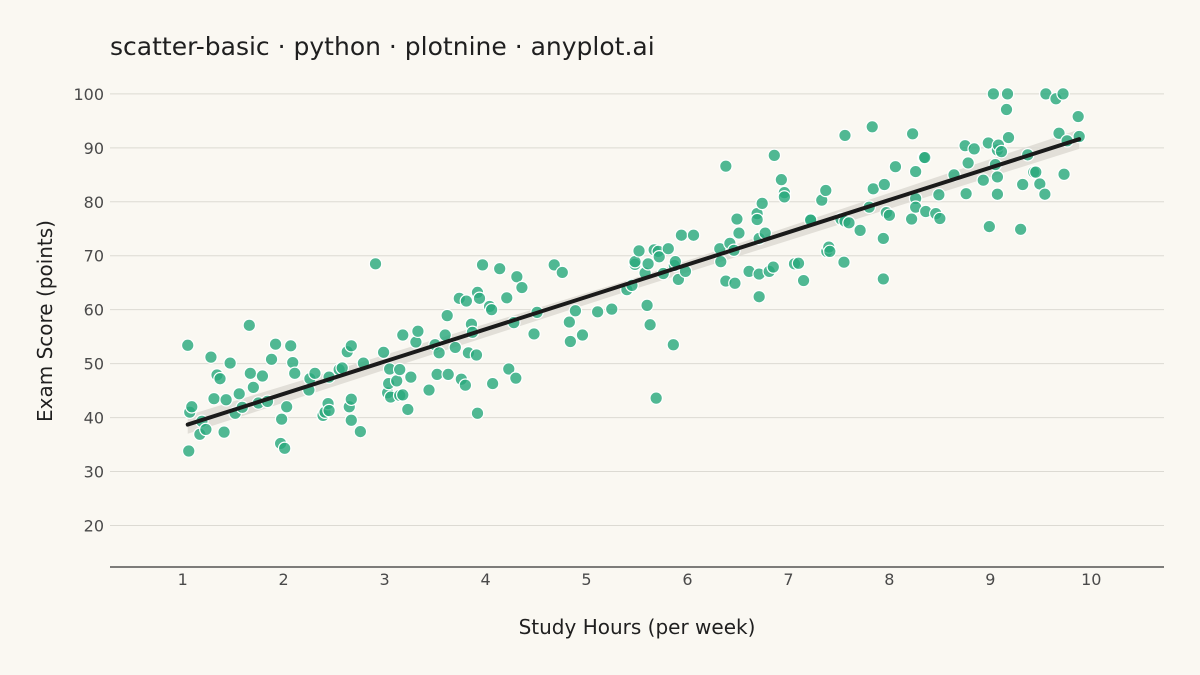 Image resolution: width=1200 pixels, height=675 pixels. What do you see at coordinates (94, 525) in the screenshot?
I see `y-tick-label-20: 20` at bounding box center [94, 525].